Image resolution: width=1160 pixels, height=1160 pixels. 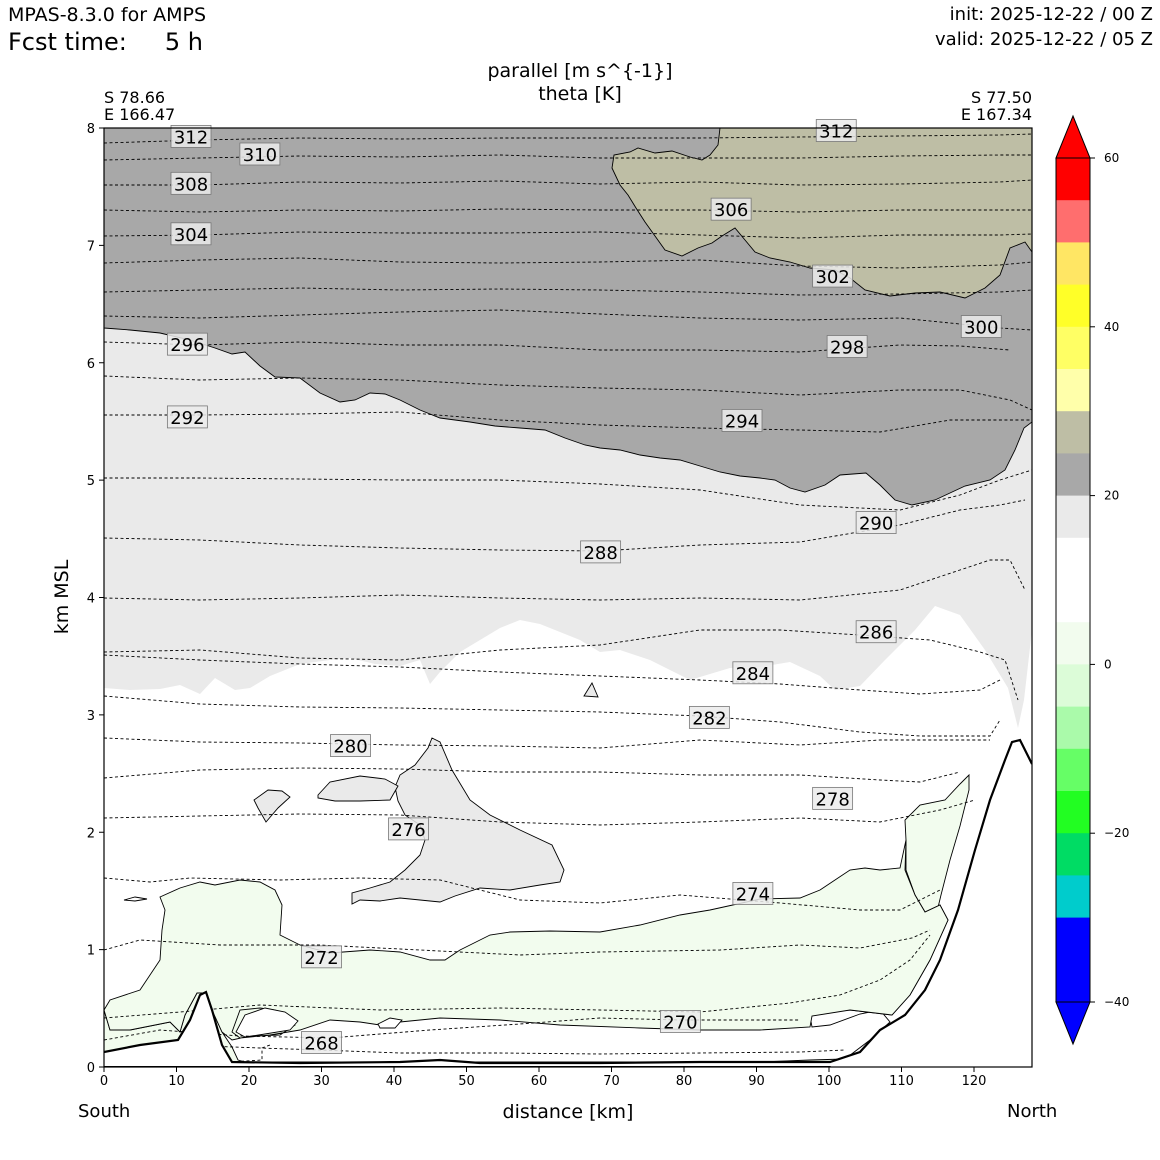 I want to click on colorbar: 60 40 20 0 −20 −40, so click(x=1092, y=580).